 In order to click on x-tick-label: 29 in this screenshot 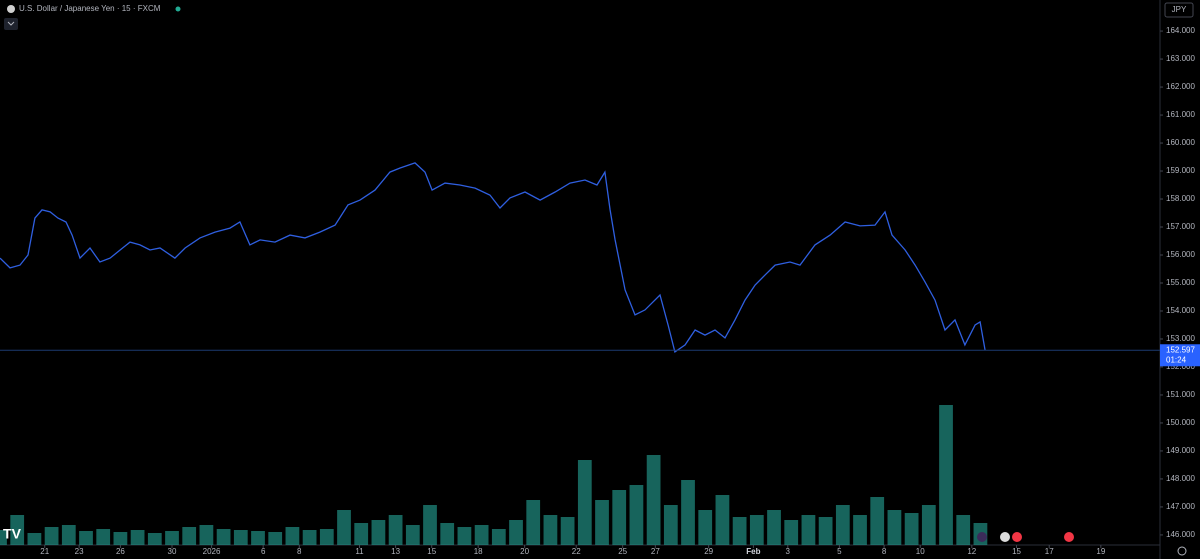, I will do `click(708, 551)`.